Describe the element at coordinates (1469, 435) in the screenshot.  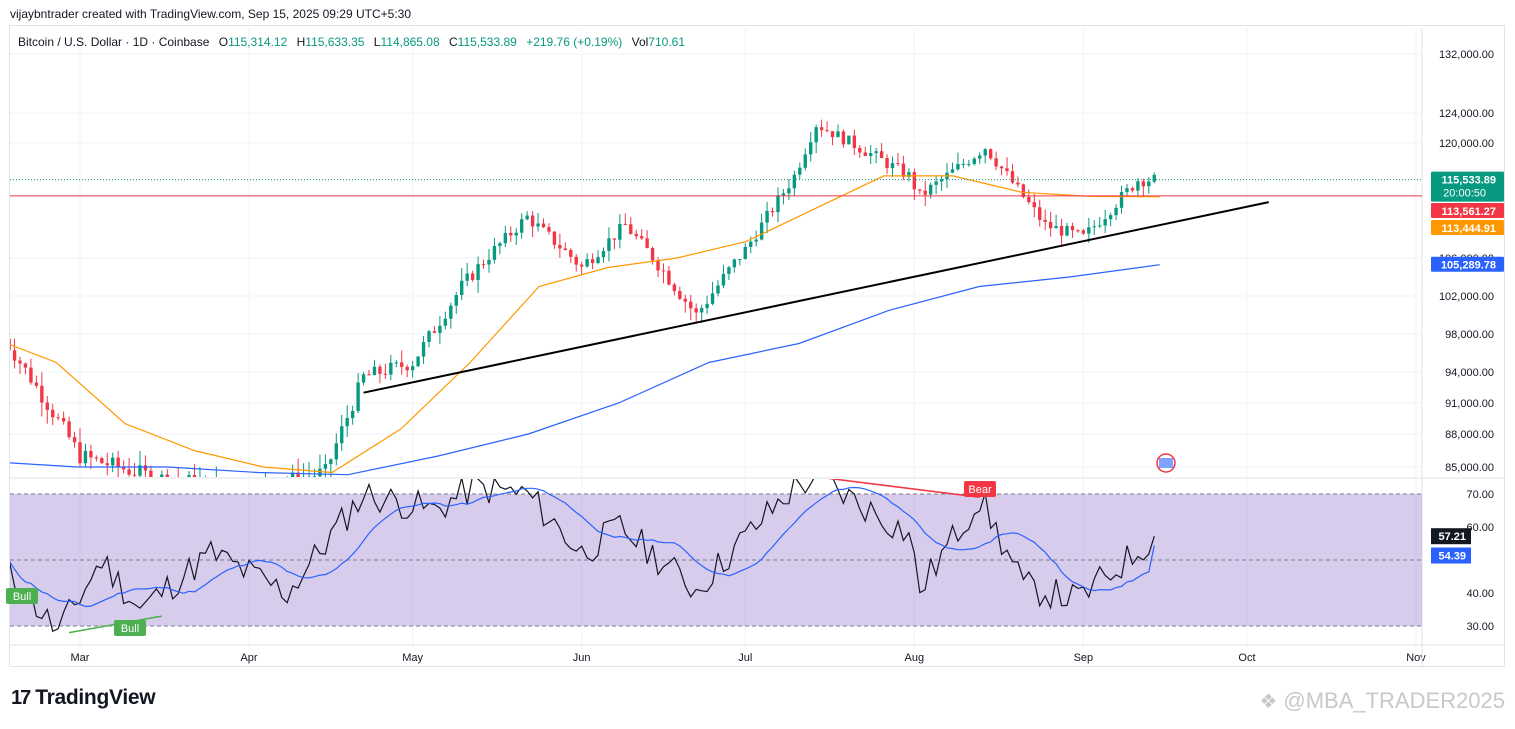
I see `price-tick-label: 88,000.00` at that location.